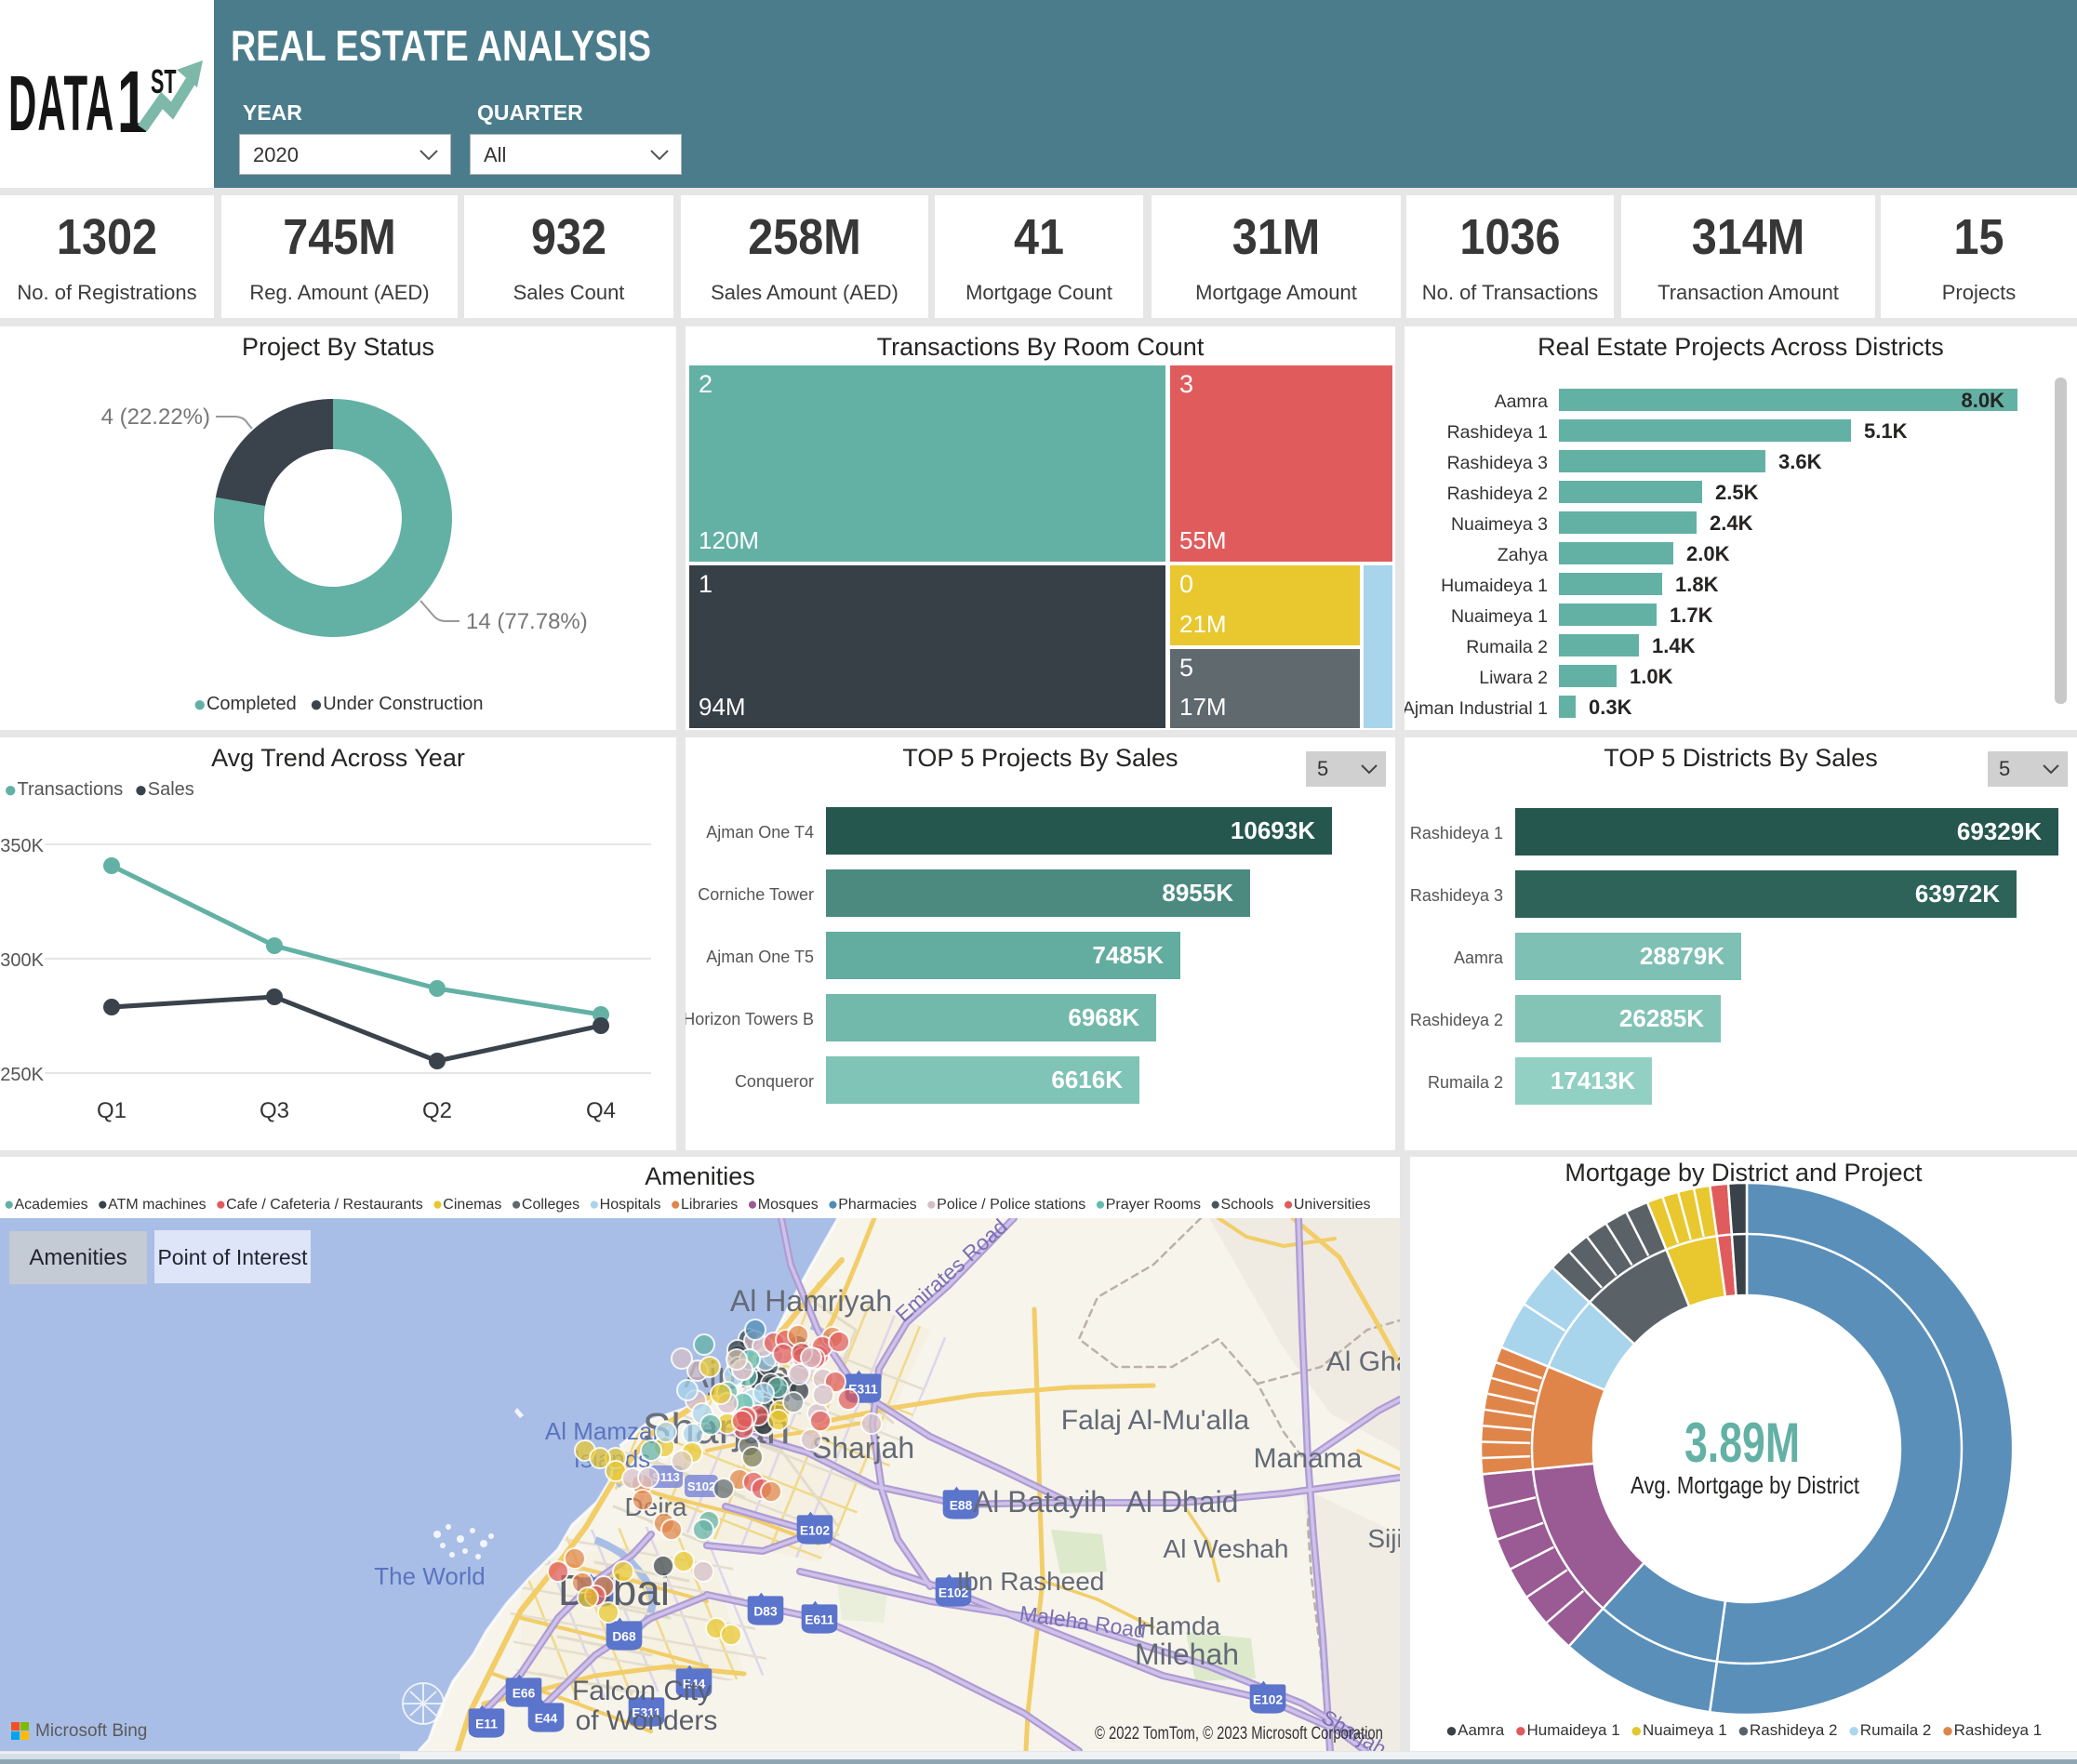 This screenshot has height=1764, width=2077. What do you see at coordinates (437, 1110) in the screenshot?
I see `svg-text: Q2` at bounding box center [437, 1110].